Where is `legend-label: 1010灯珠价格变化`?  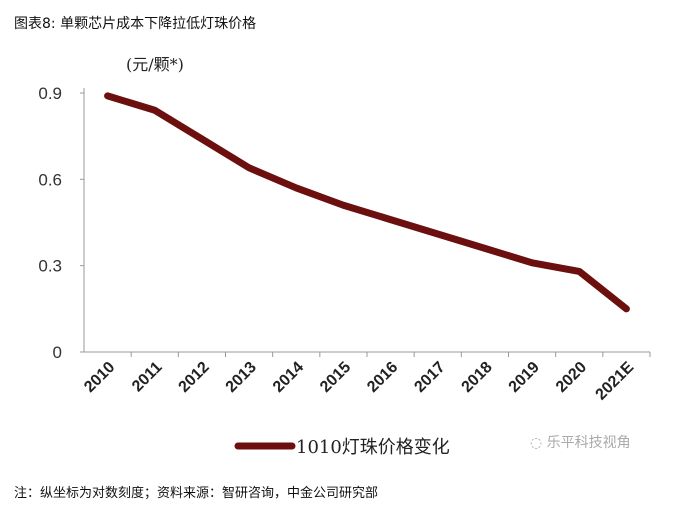 legend-label: 1010灯珠价格变化 is located at coordinates (373, 447).